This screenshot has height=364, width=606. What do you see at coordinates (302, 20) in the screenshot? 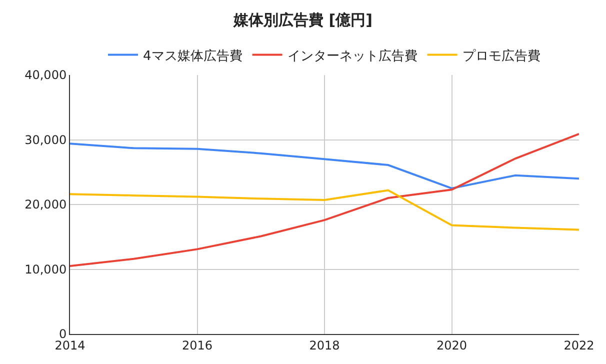
I see `chart-title: 媒体別広告費 [億円]` at bounding box center [302, 20].